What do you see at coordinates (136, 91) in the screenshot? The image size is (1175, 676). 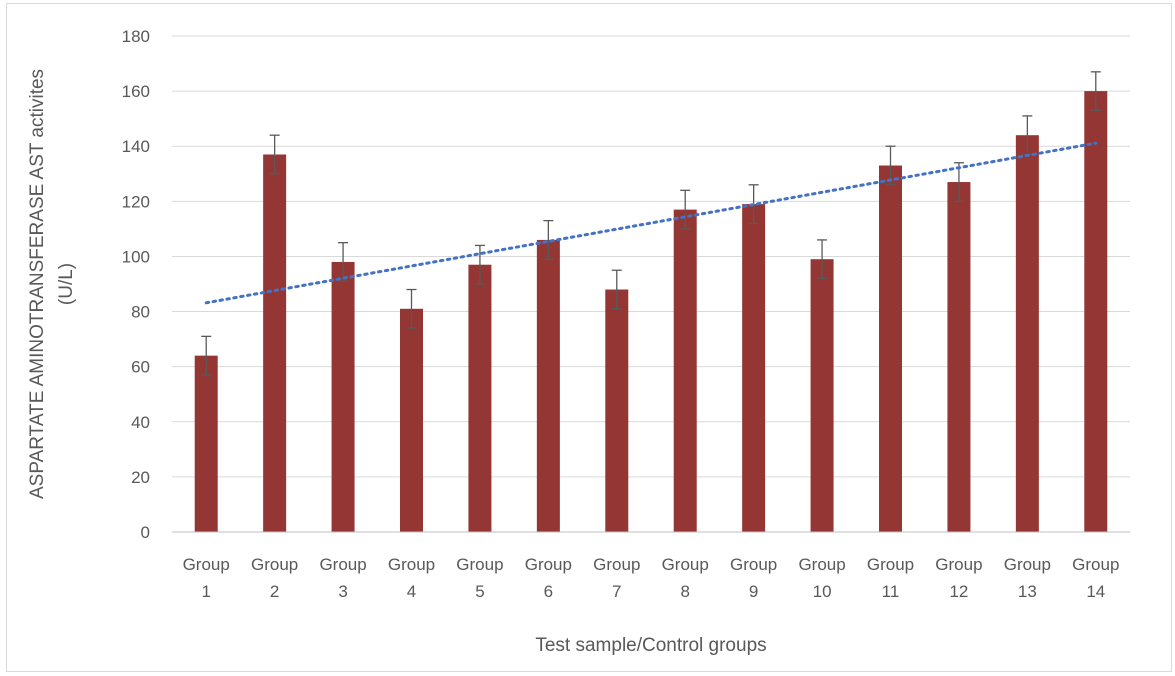 I see `y-tick-label: 160` at bounding box center [136, 91].